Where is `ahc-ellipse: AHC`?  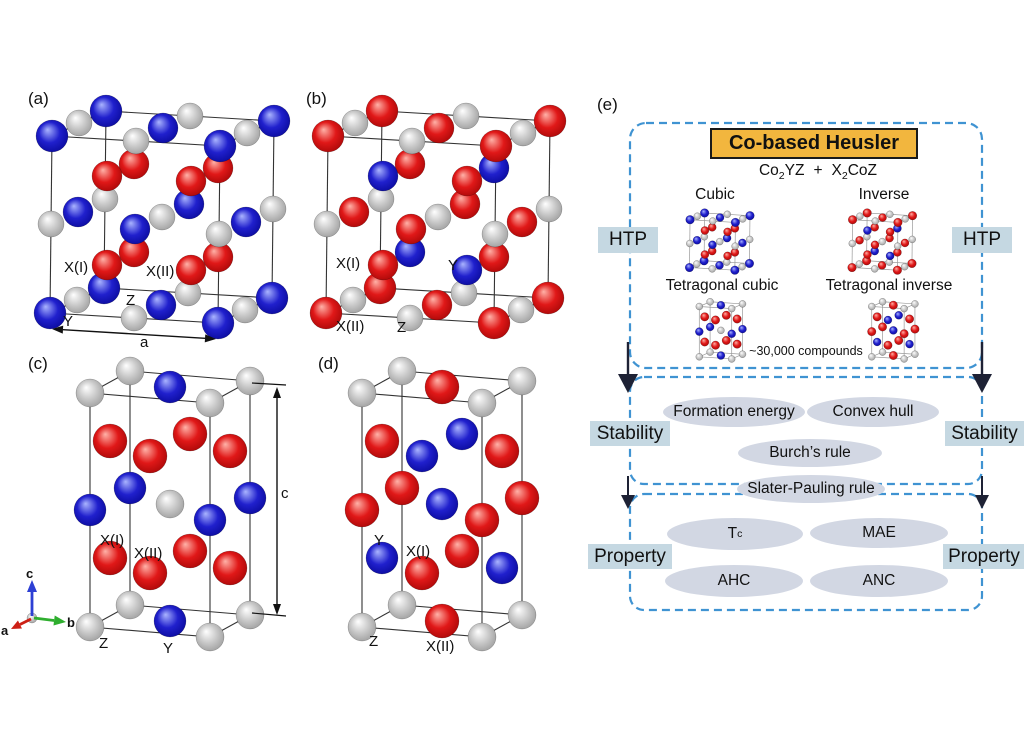
ahc-ellipse: AHC is located at coordinates (734, 581).